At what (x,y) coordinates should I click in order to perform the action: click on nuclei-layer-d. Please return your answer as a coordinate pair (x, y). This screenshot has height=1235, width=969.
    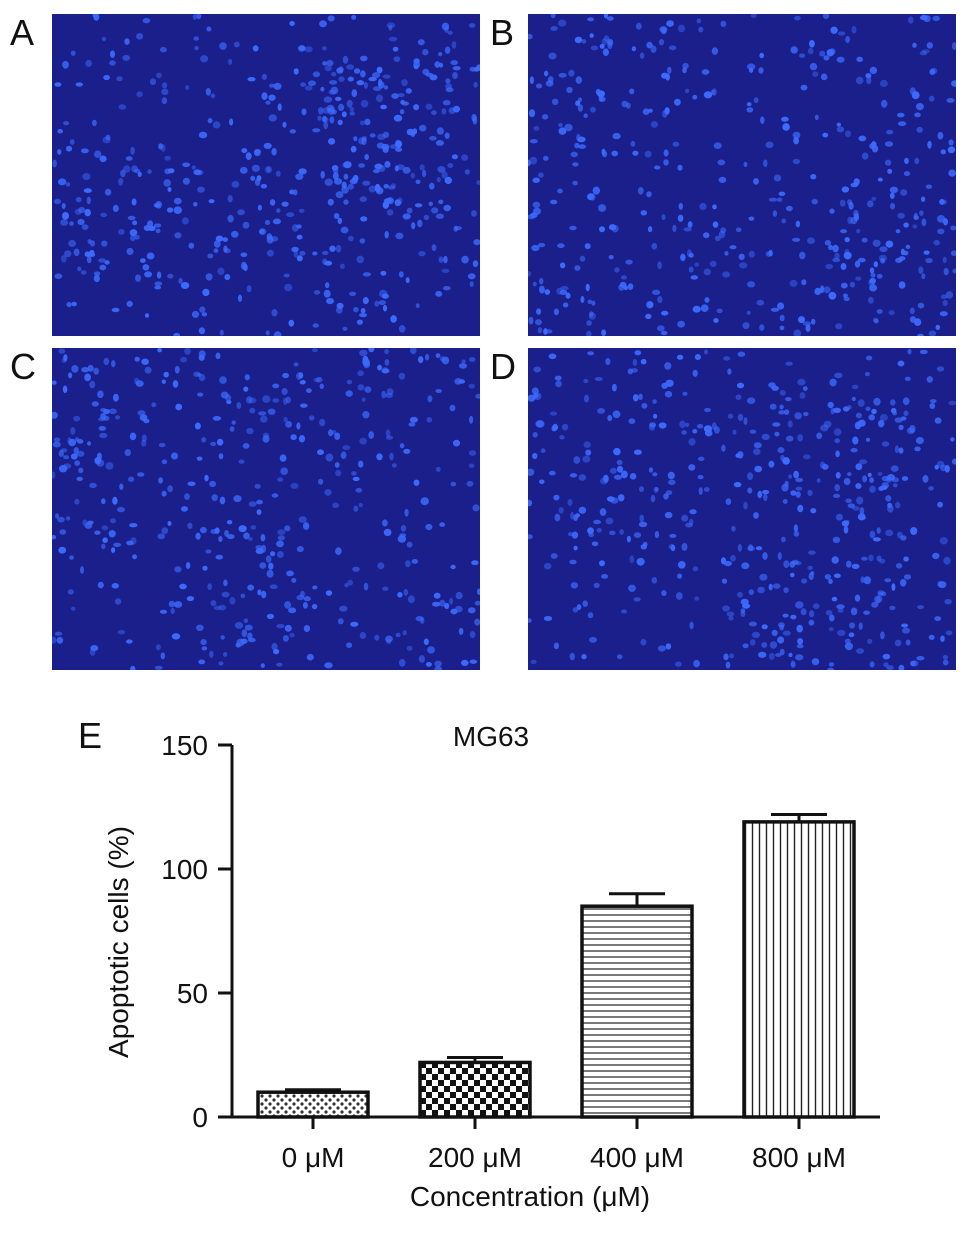
    Looking at the image, I should click on (742, 509).